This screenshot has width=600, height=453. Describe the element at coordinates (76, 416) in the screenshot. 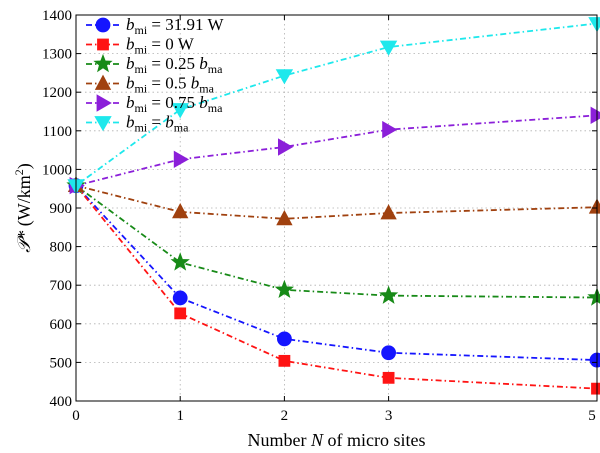

I see `x-tick-label: 0` at that location.